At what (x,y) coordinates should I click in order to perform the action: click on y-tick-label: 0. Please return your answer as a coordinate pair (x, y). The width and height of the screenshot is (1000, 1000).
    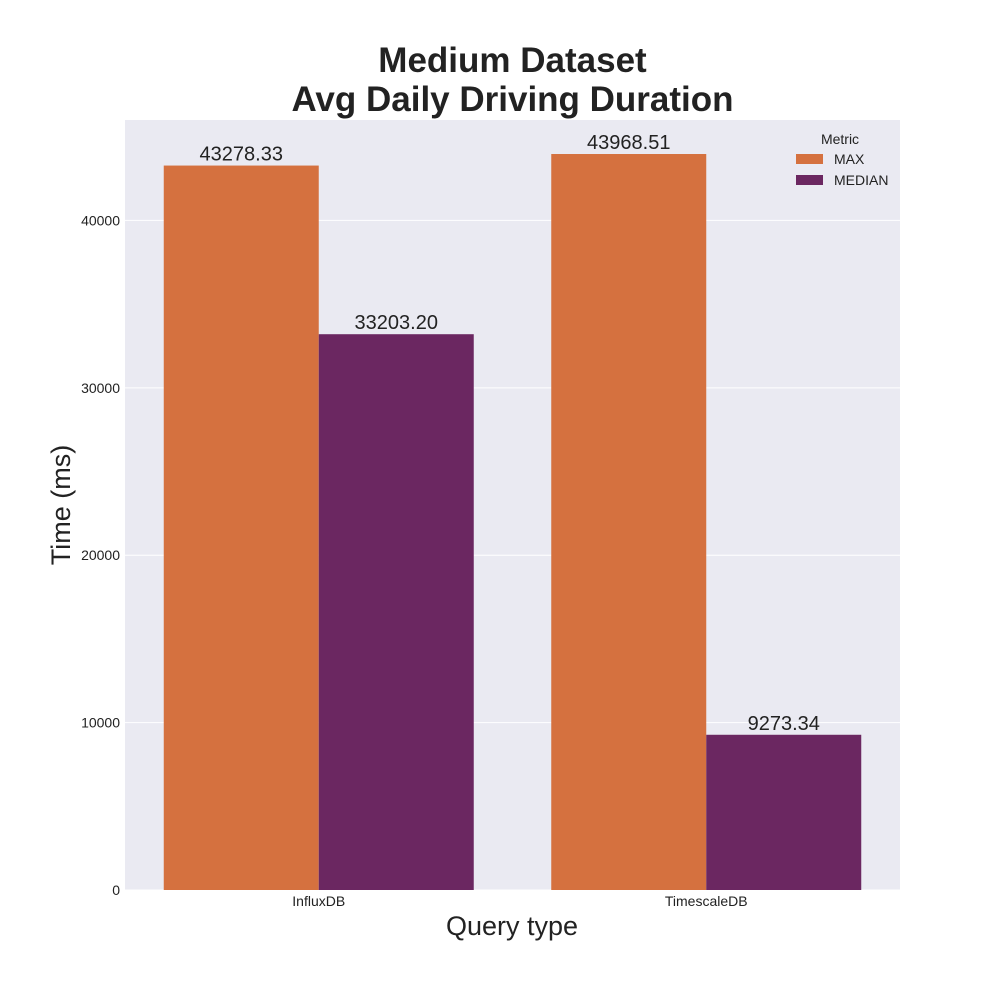
    Looking at the image, I should click on (116, 890).